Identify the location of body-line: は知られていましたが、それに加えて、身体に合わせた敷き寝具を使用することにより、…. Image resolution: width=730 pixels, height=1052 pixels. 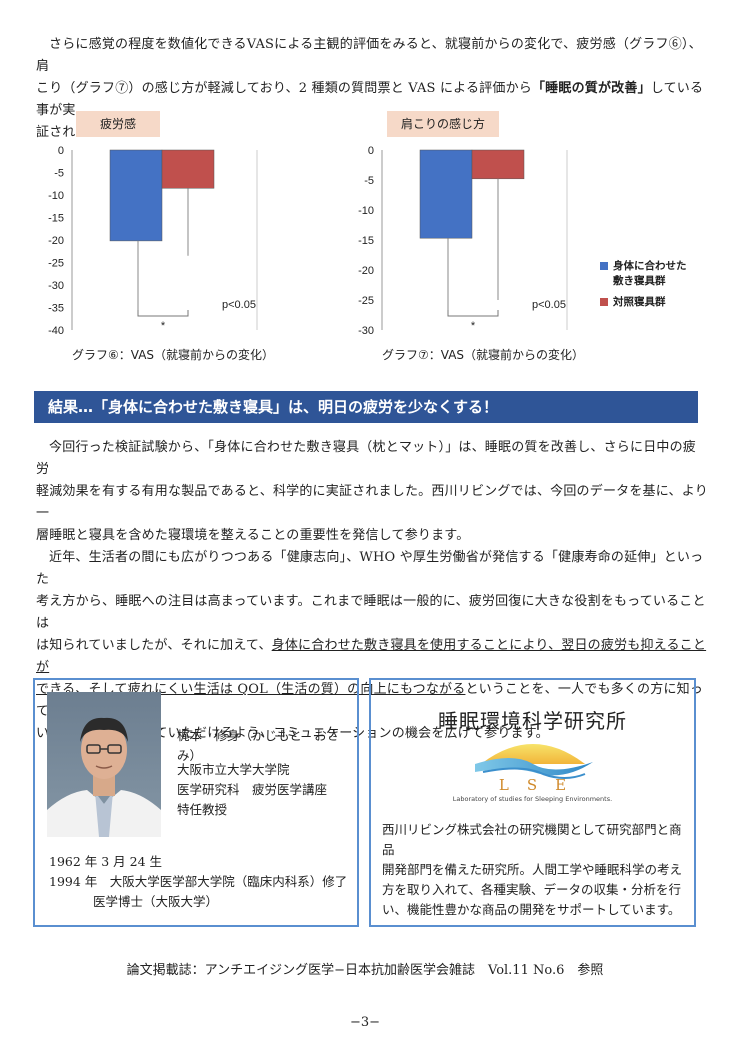
(371, 656).